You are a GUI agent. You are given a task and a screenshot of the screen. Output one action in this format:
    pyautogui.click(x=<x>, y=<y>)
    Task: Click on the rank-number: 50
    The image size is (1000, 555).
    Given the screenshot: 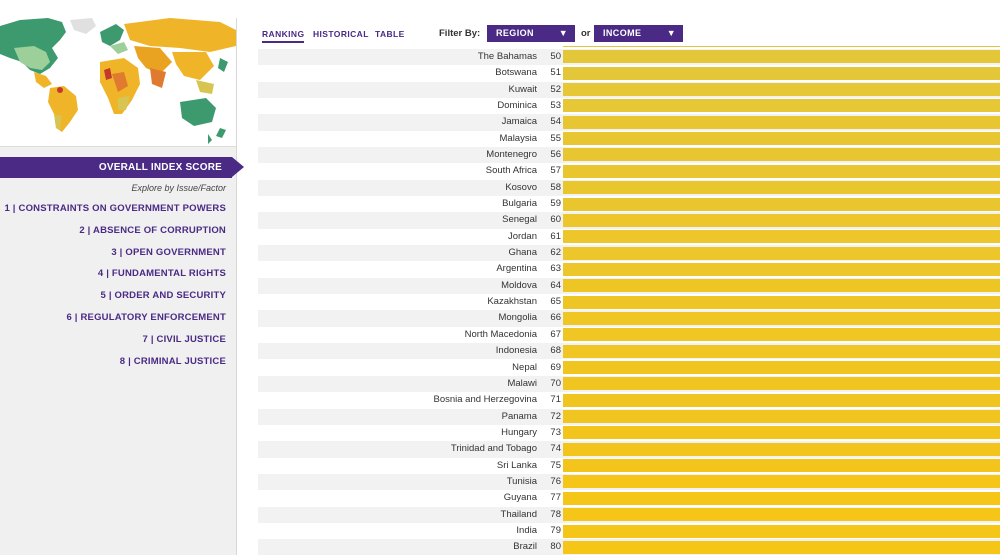 What is the action you would take?
    pyautogui.click(x=555, y=56)
    